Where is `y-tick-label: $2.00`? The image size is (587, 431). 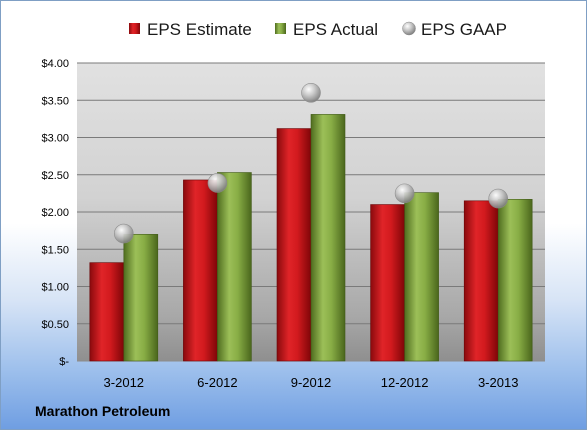
y-tick-label: $2.00 is located at coordinates (55, 213).